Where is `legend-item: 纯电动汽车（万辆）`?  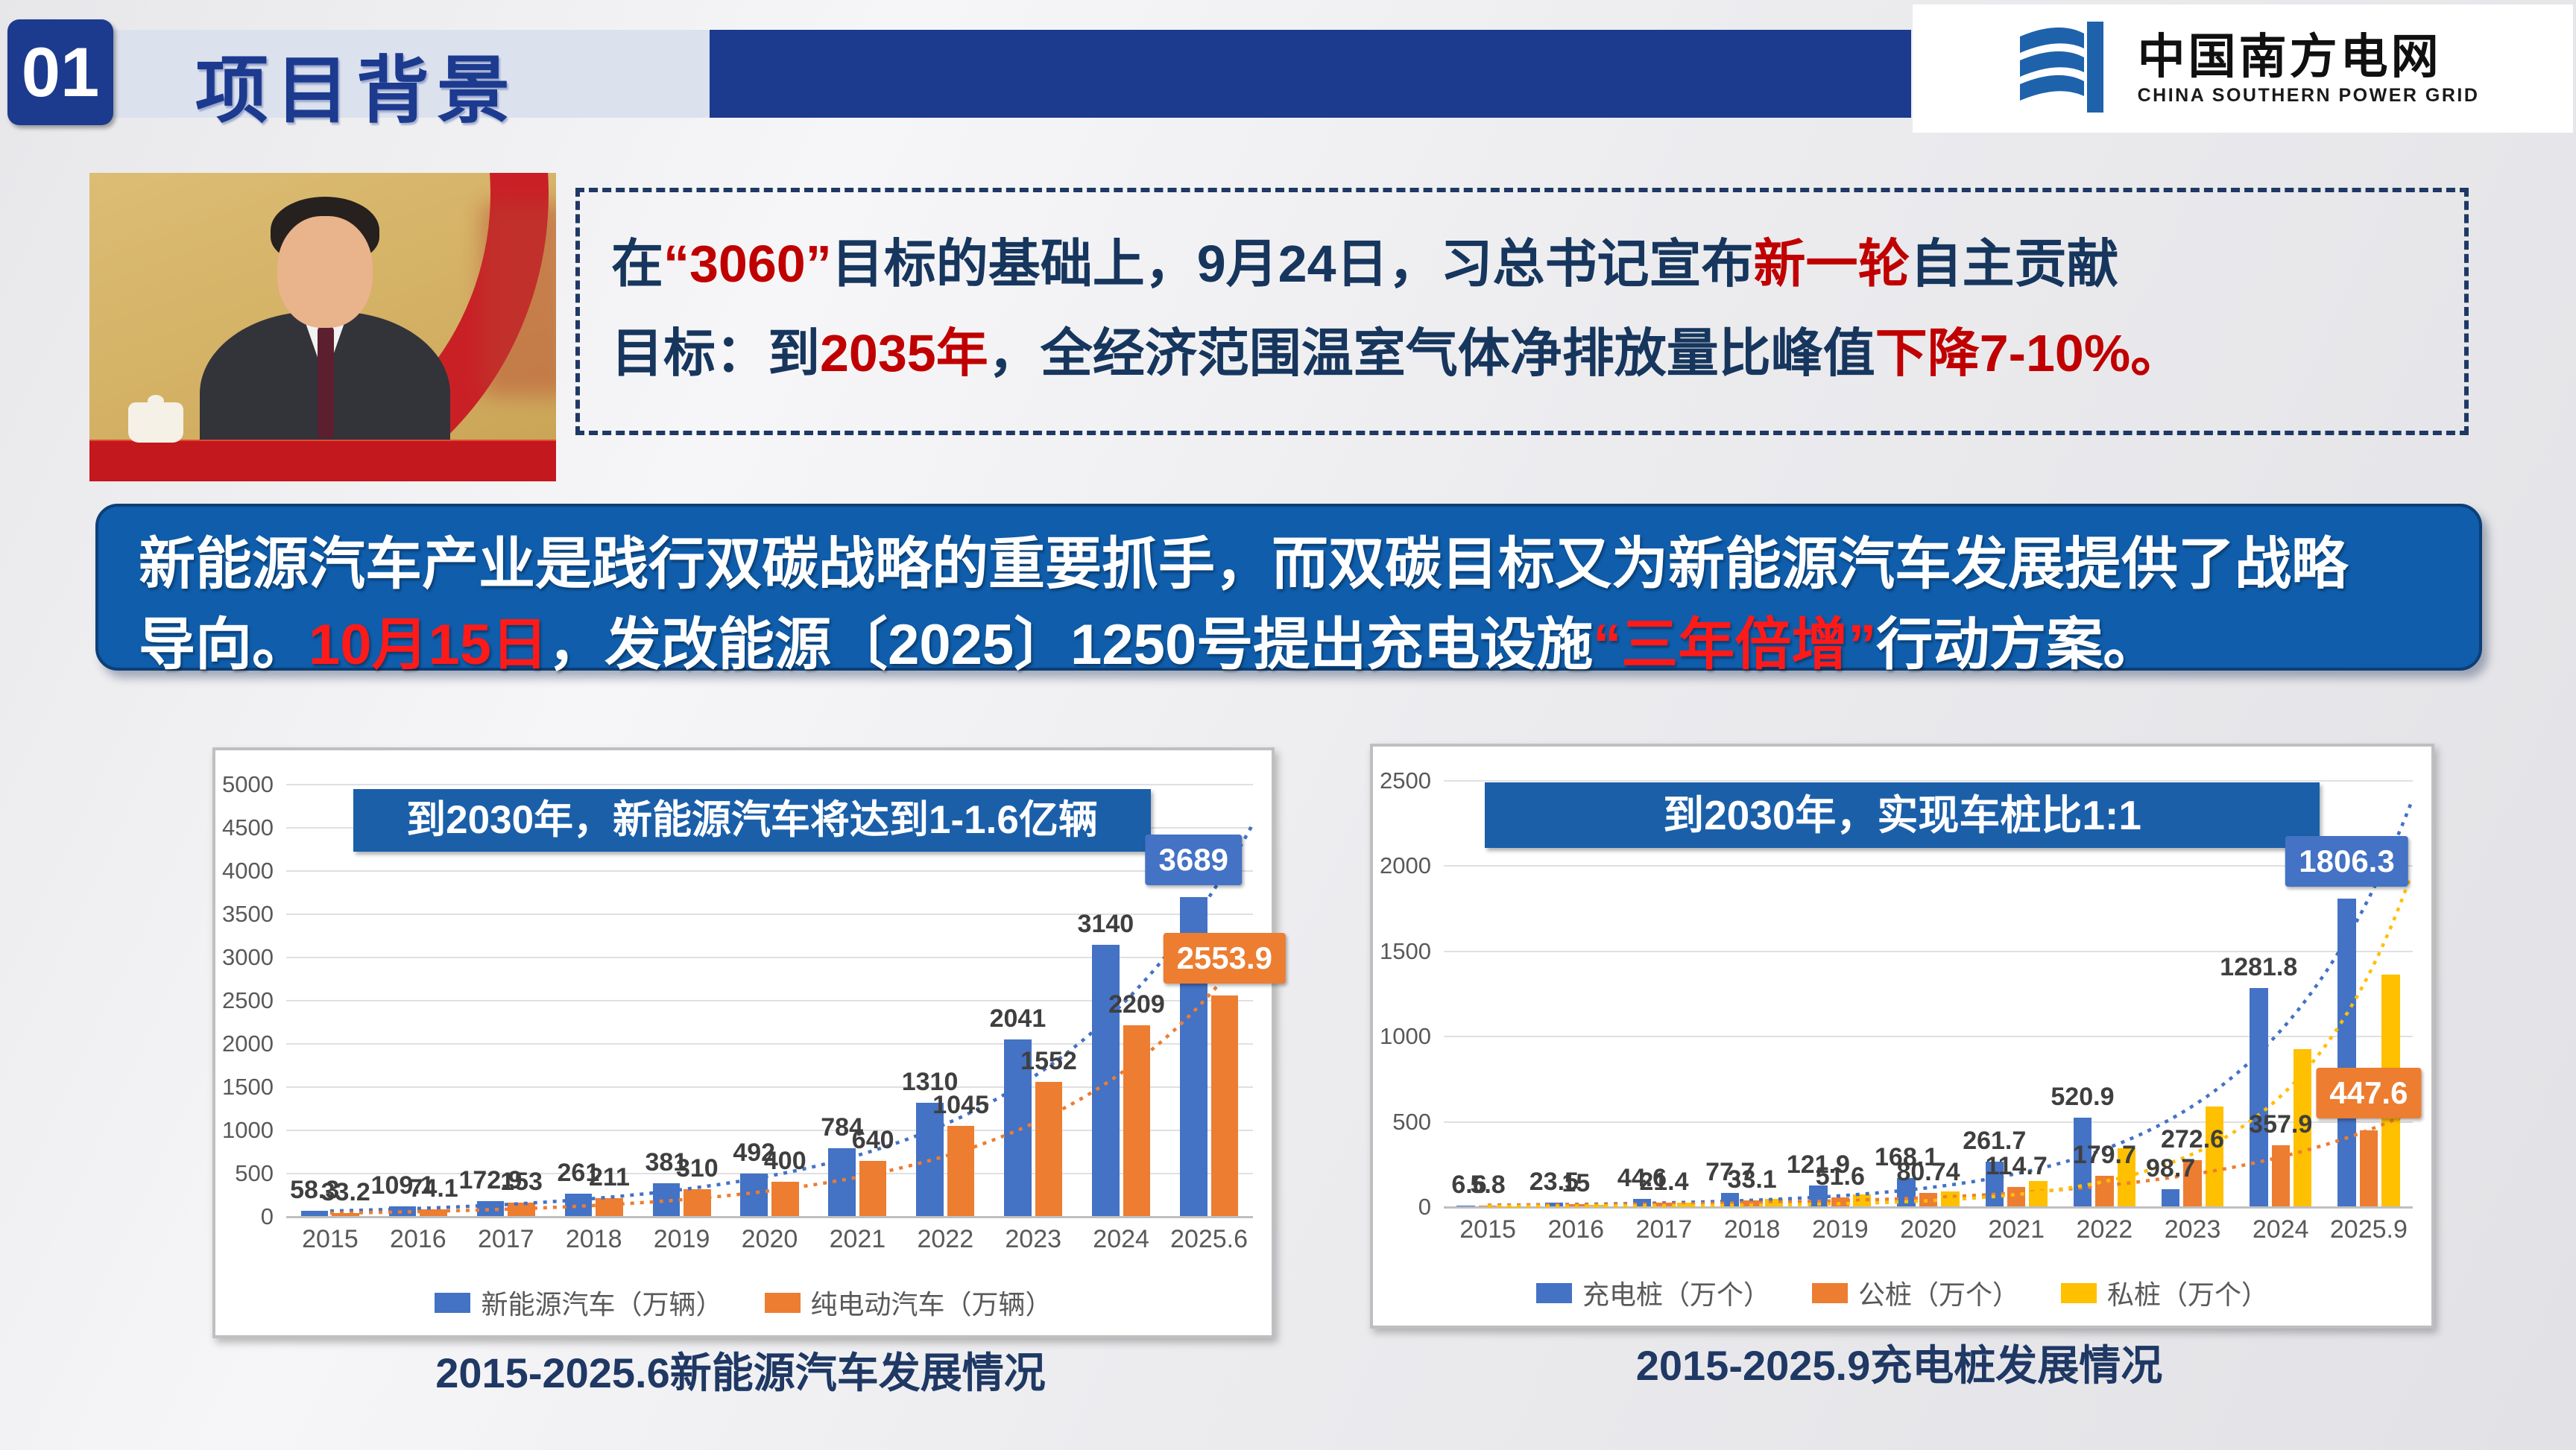 legend-item: 纯电动汽车（万辆） is located at coordinates (908, 1302).